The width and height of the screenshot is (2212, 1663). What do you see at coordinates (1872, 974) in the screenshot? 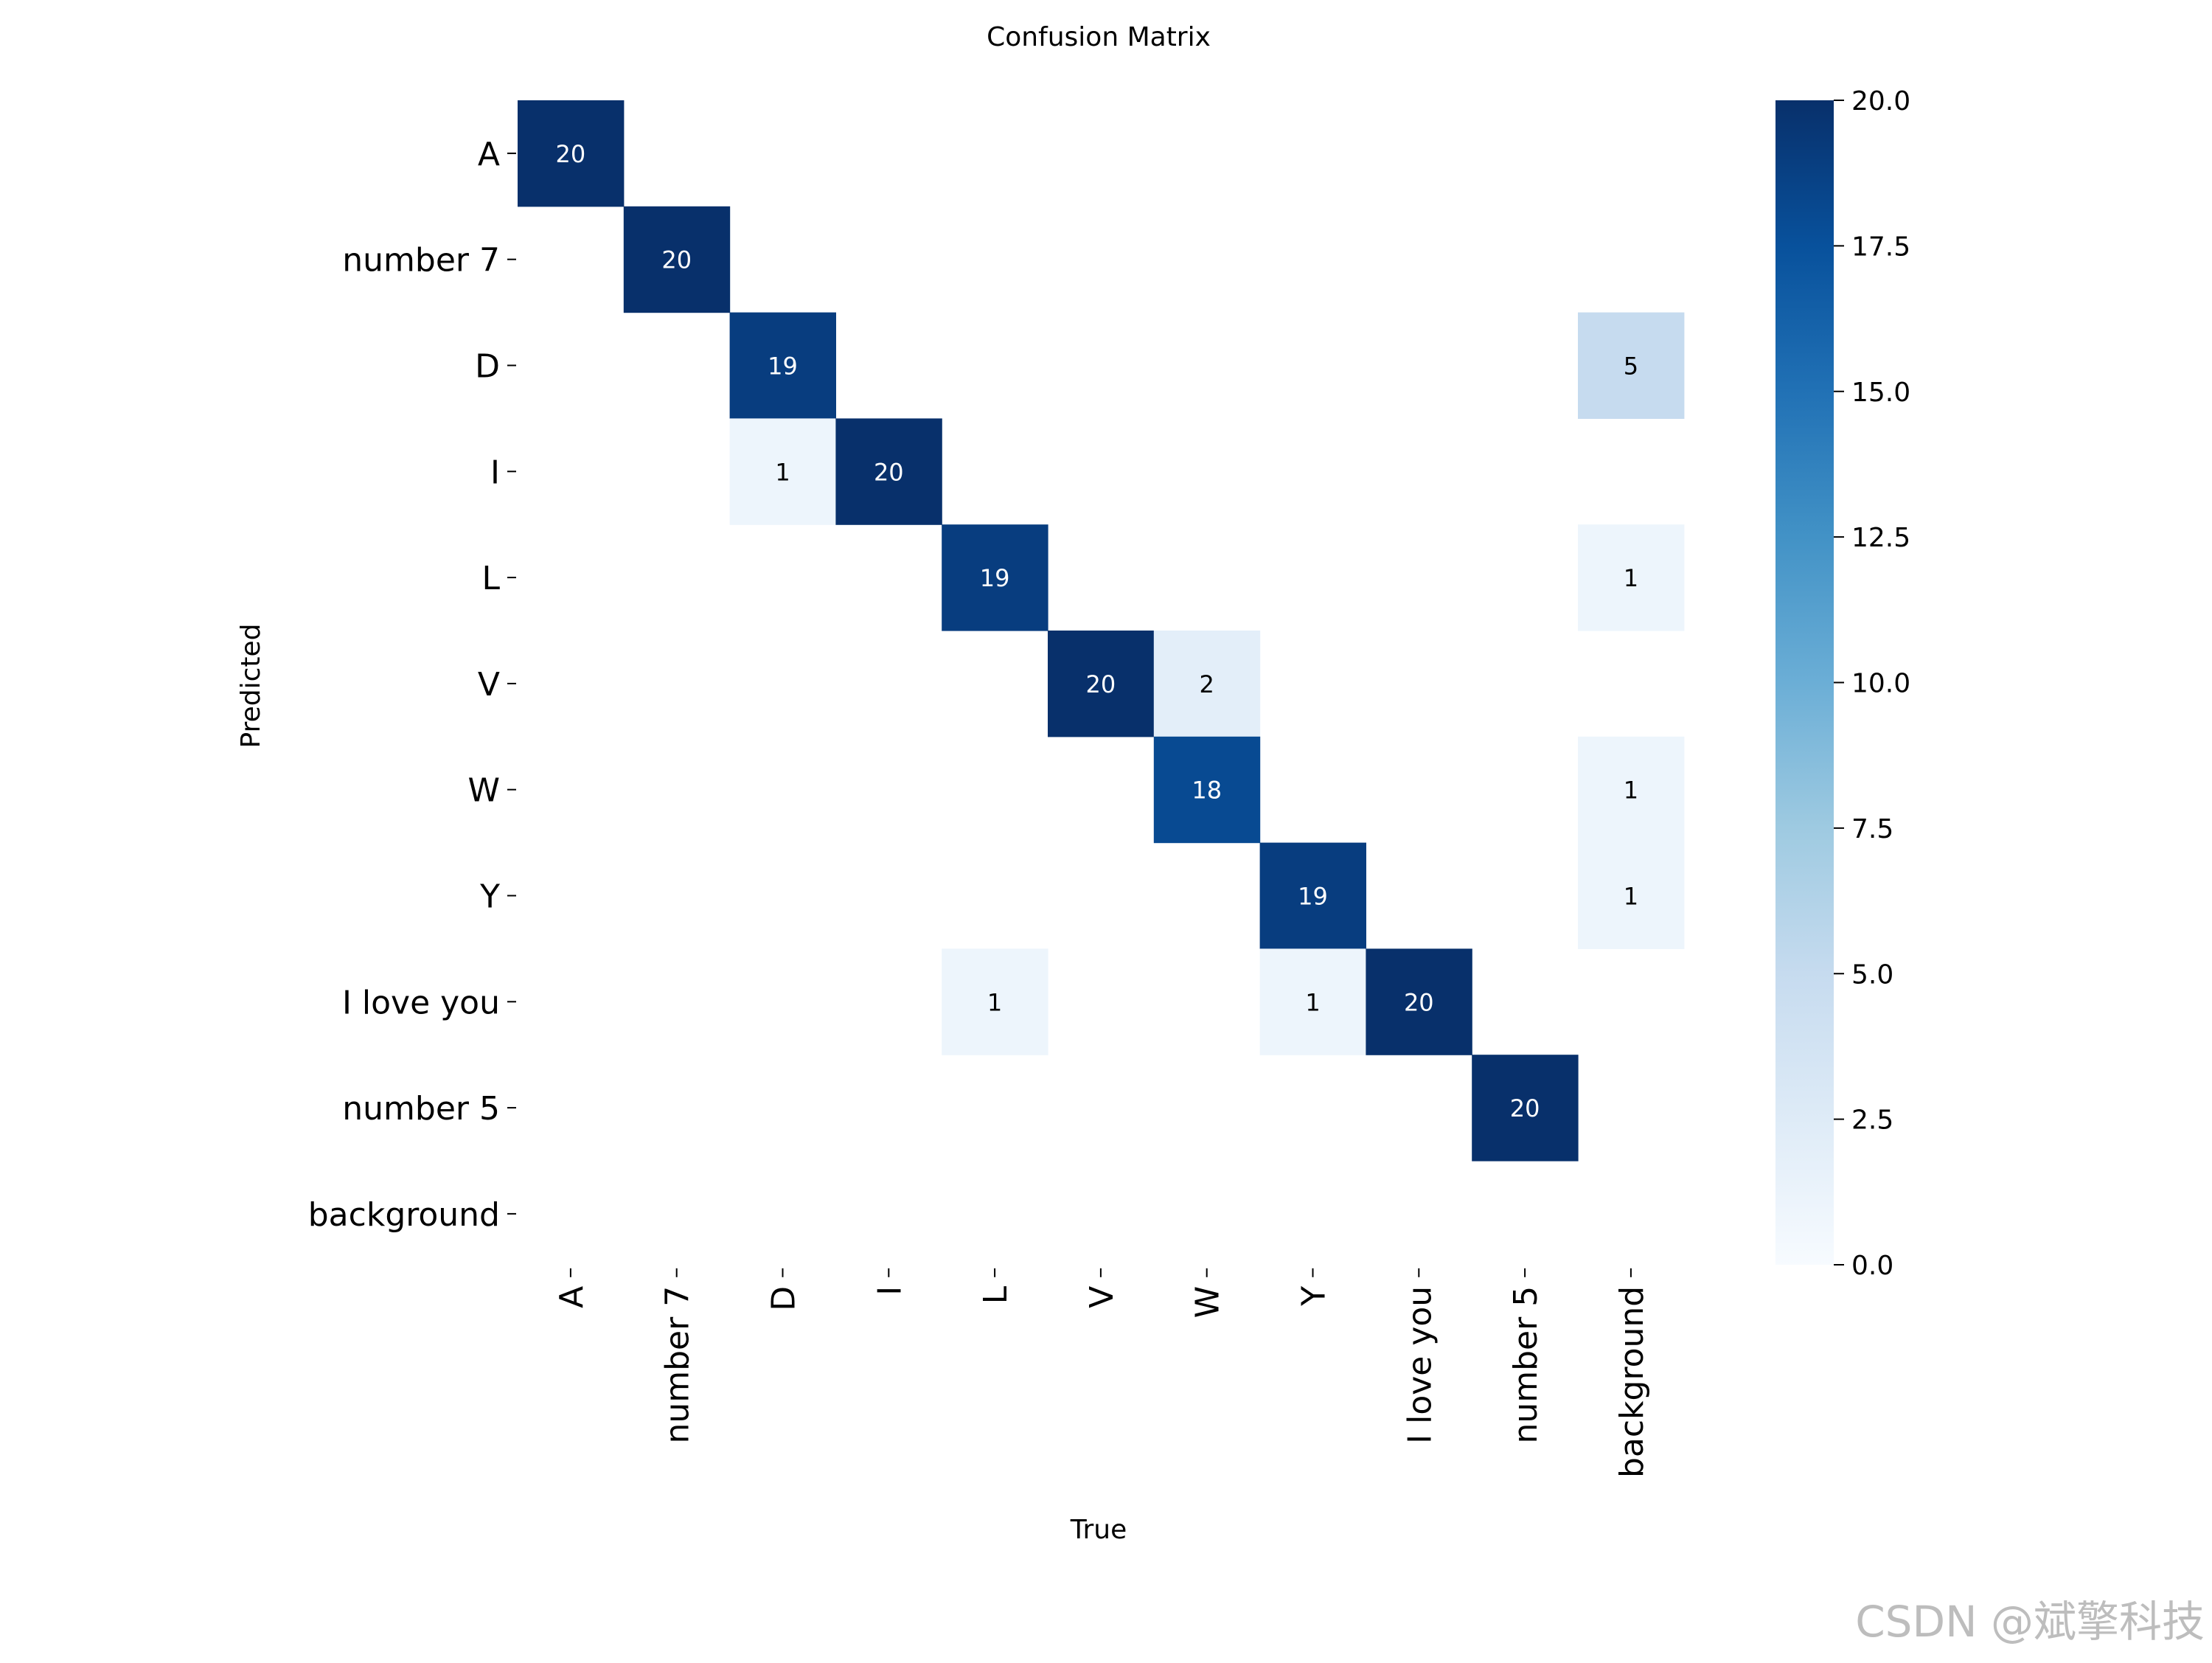
I see `colorbar-tick-label: 5.0` at bounding box center [1872, 974].